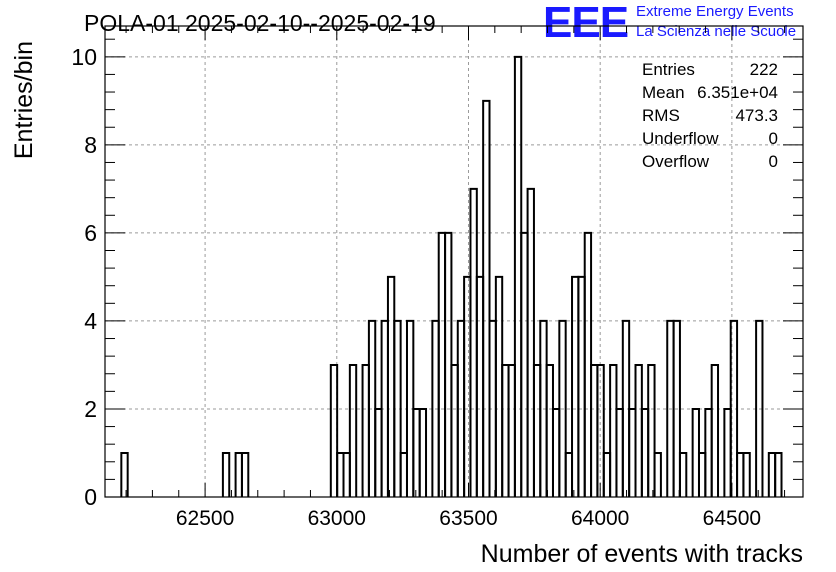  Describe the element at coordinates (90, 145) in the screenshot. I see `y-tick-label: 8` at that location.